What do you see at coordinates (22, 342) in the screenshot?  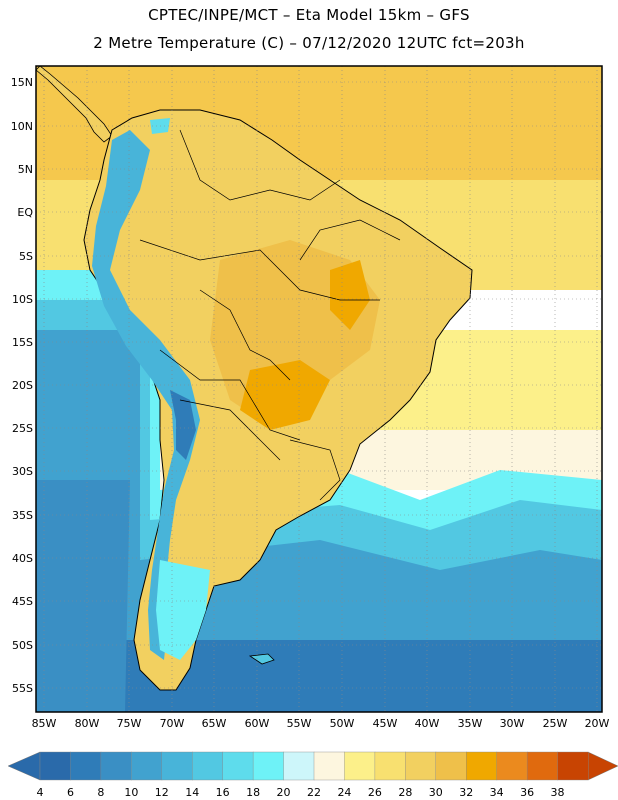 I see `lat-label: 15S` at bounding box center [22, 342].